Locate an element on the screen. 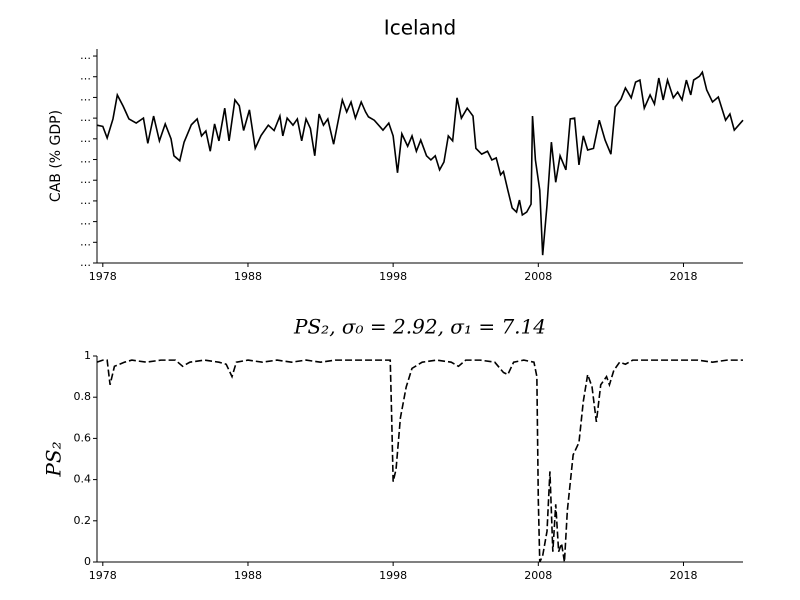 The image size is (800, 600). chart-title: Iceland is located at coordinates (420, 28).